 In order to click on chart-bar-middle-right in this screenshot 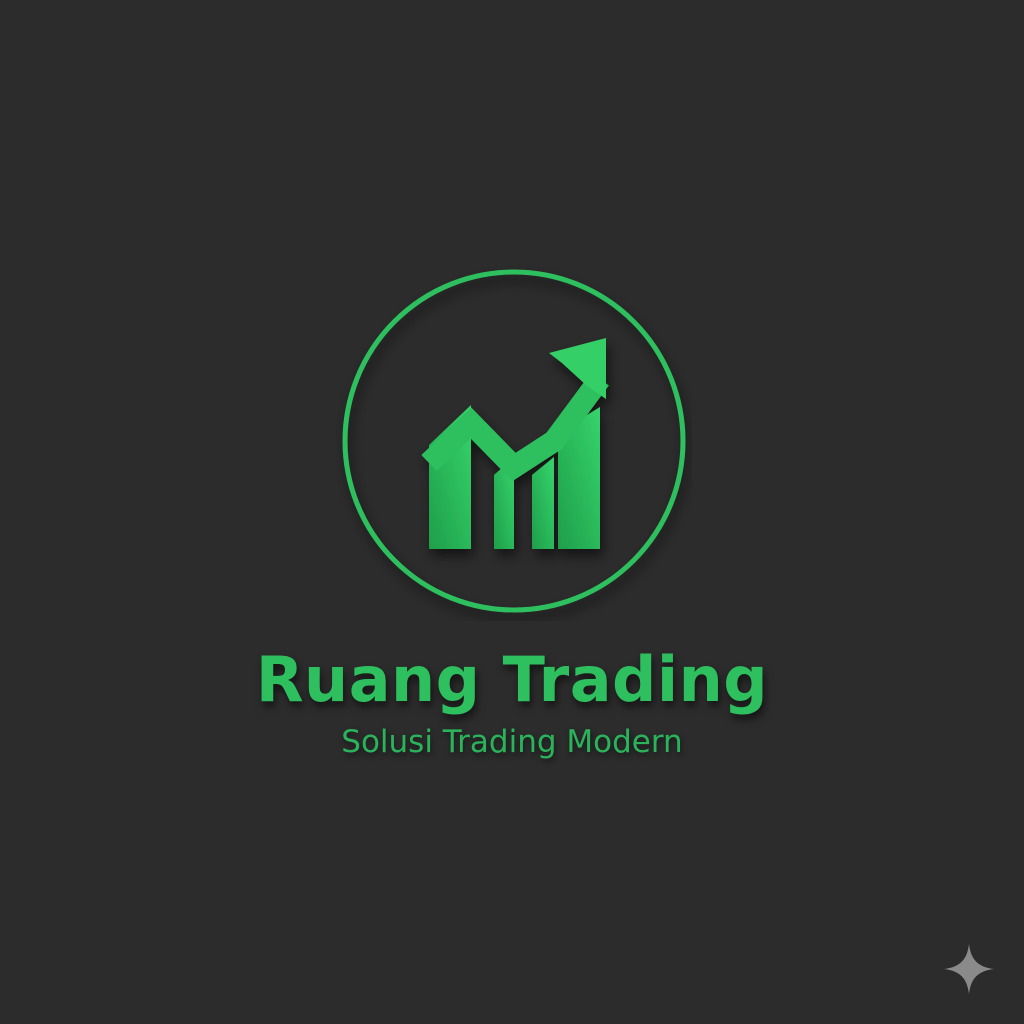, I will do `click(543, 503)`.